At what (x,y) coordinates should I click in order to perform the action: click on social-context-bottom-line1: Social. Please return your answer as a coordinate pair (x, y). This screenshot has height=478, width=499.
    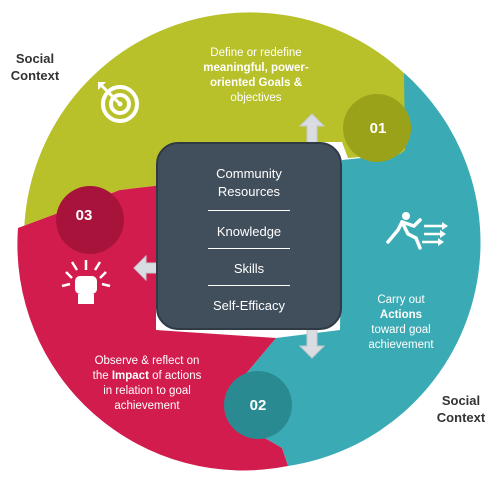
    Looking at the image, I should click on (461, 400).